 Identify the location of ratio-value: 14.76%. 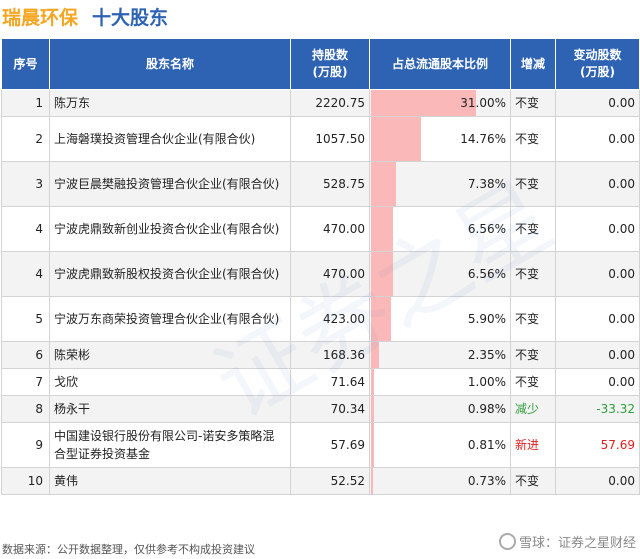
(483, 139).